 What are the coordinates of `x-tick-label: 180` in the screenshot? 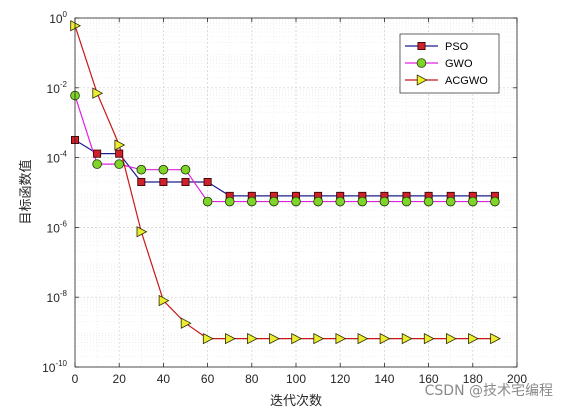 It's located at (473, 379).